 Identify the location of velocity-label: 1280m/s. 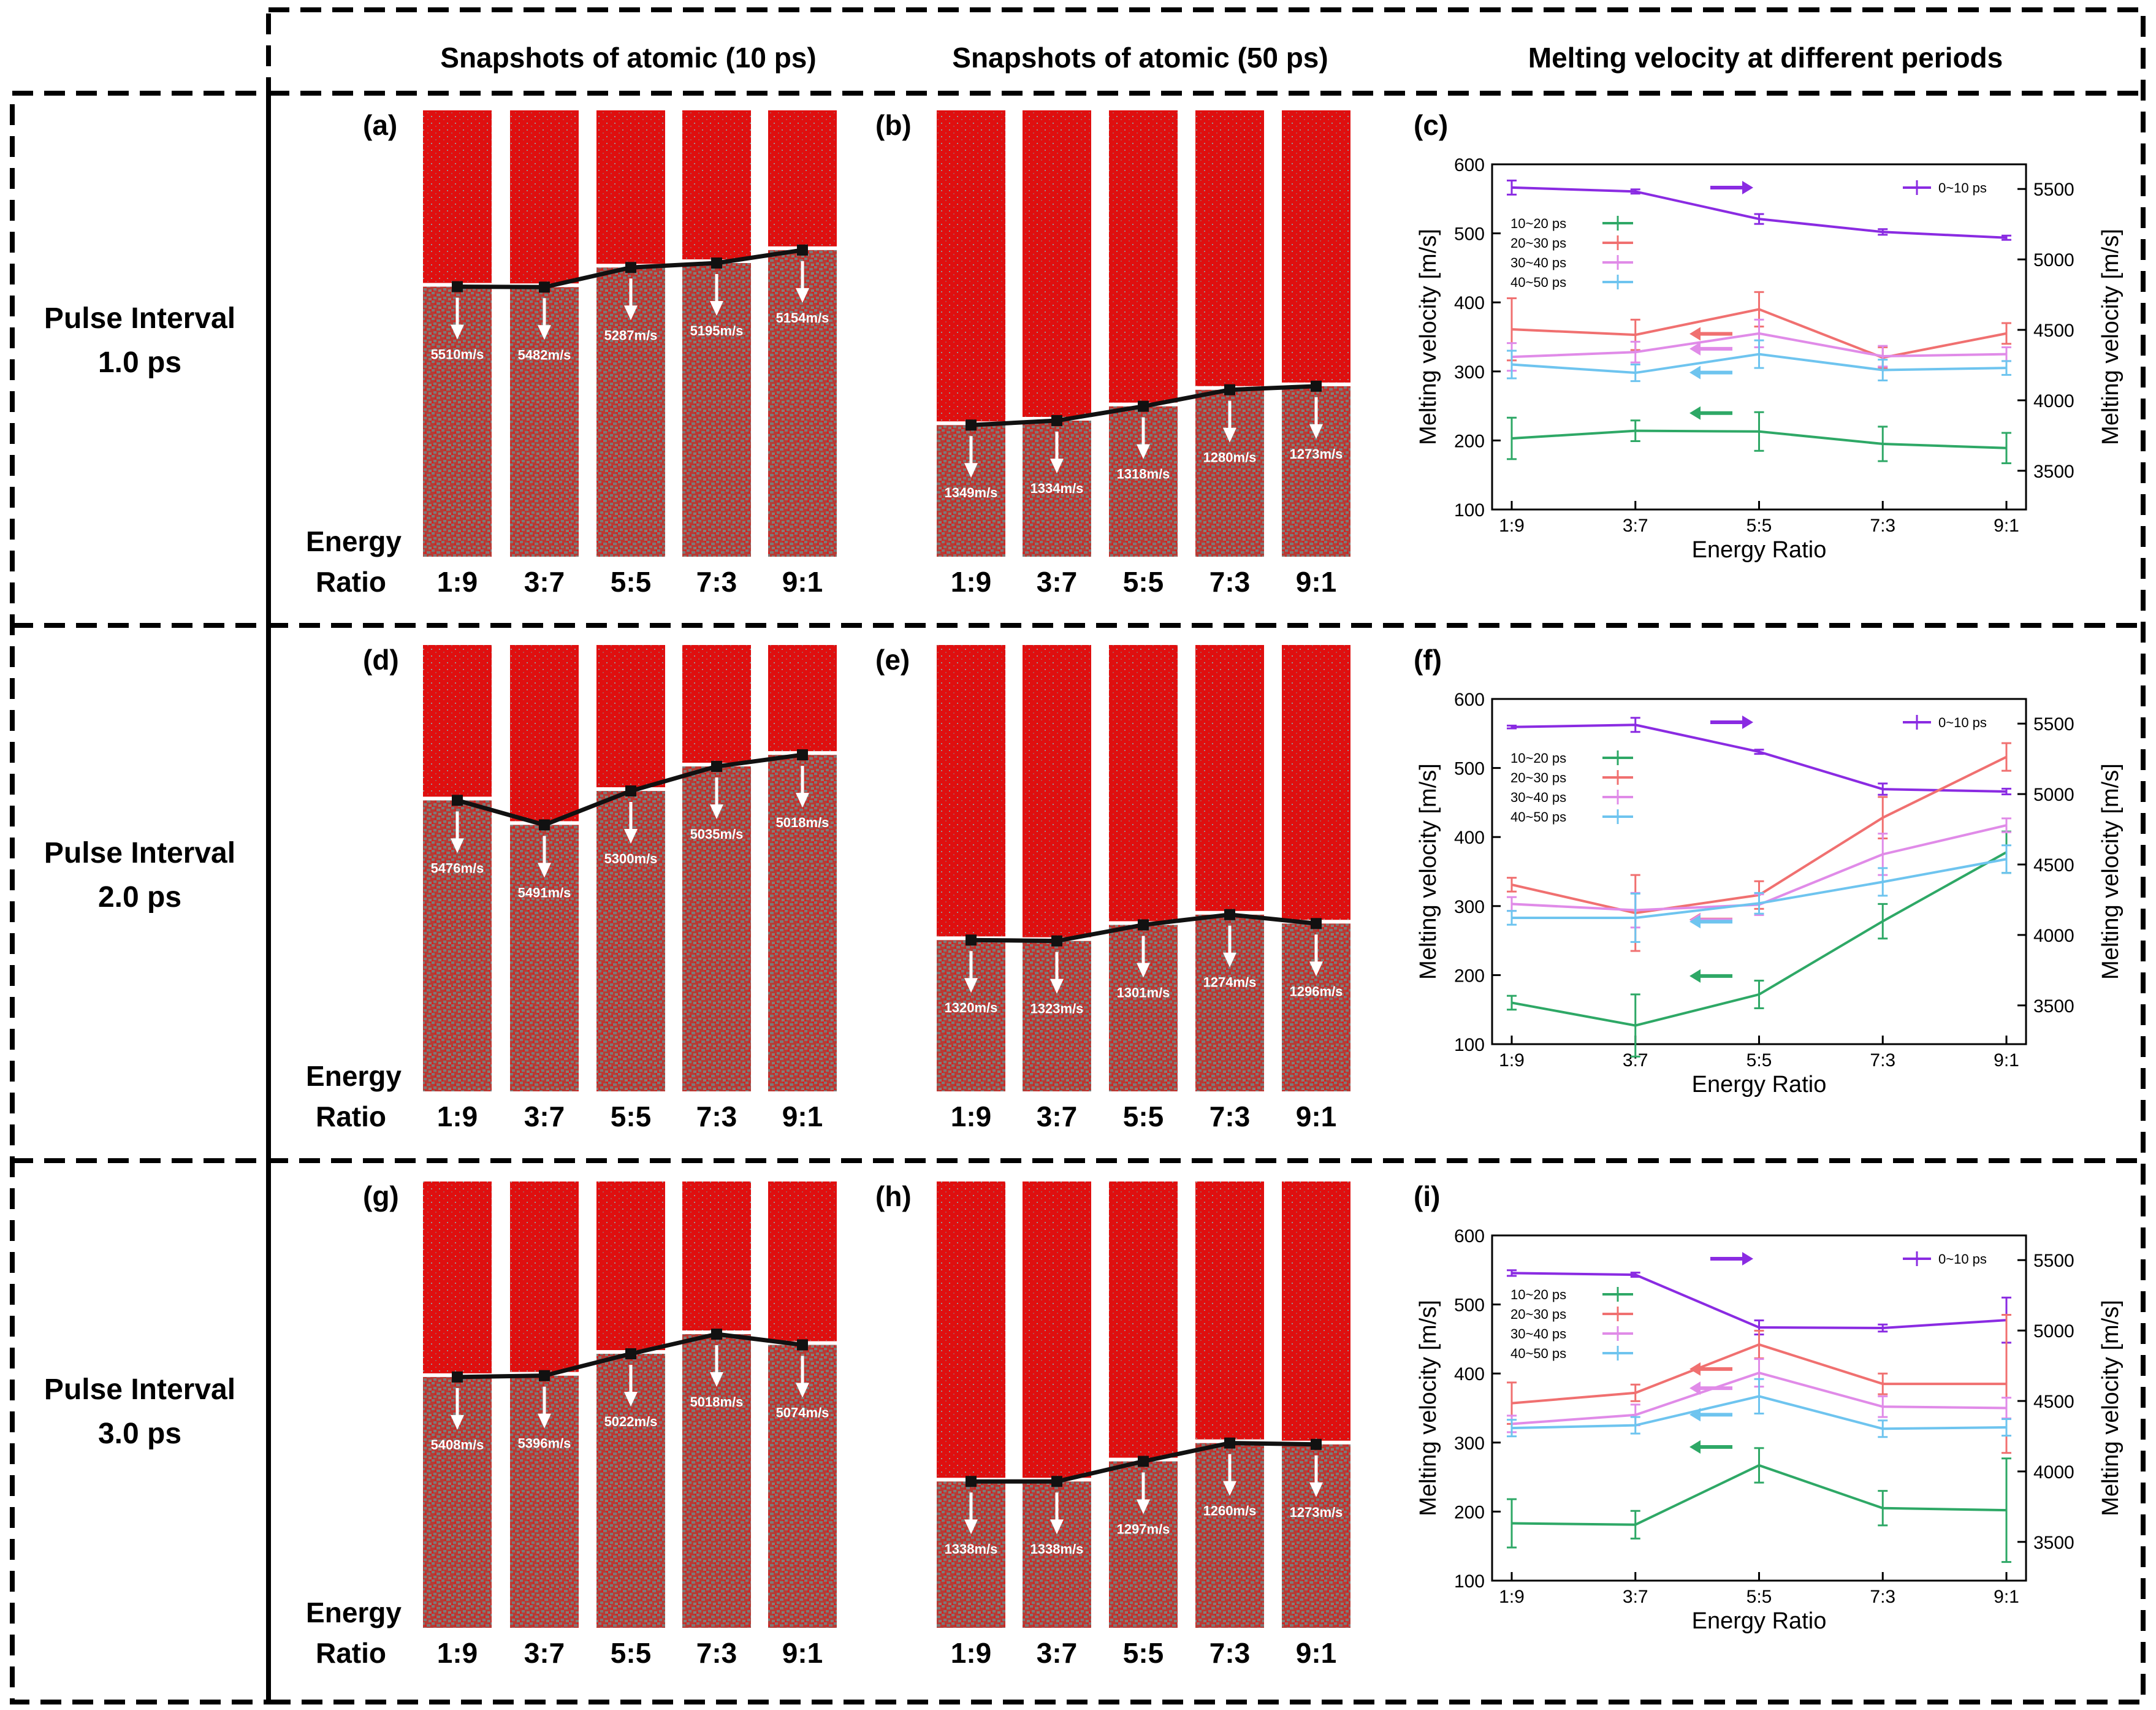
(1230, 457).